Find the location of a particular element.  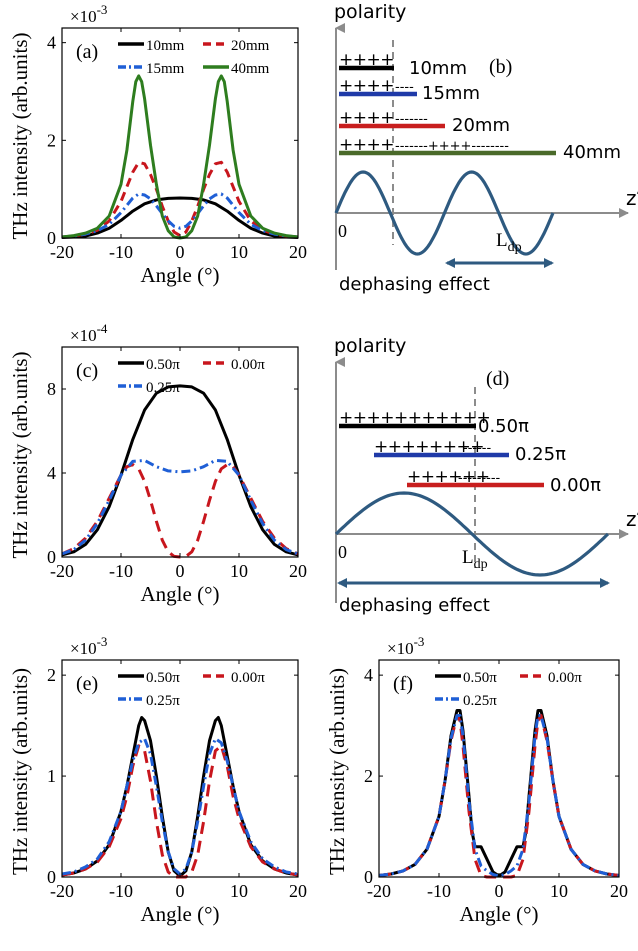

series-line-15mm is located at coordinates (180, 215).